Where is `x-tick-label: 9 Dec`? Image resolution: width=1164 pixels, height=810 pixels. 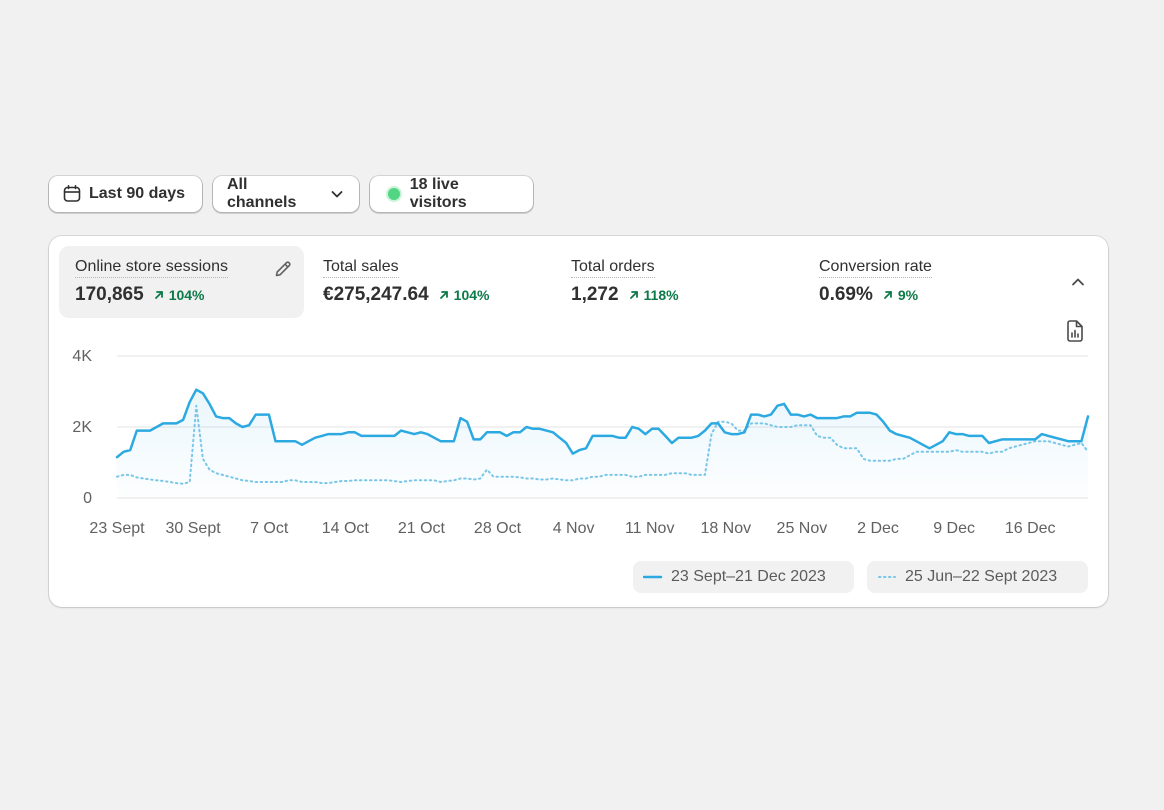
x-tick-label: 9 Dec is located at coordinates (954, 528).